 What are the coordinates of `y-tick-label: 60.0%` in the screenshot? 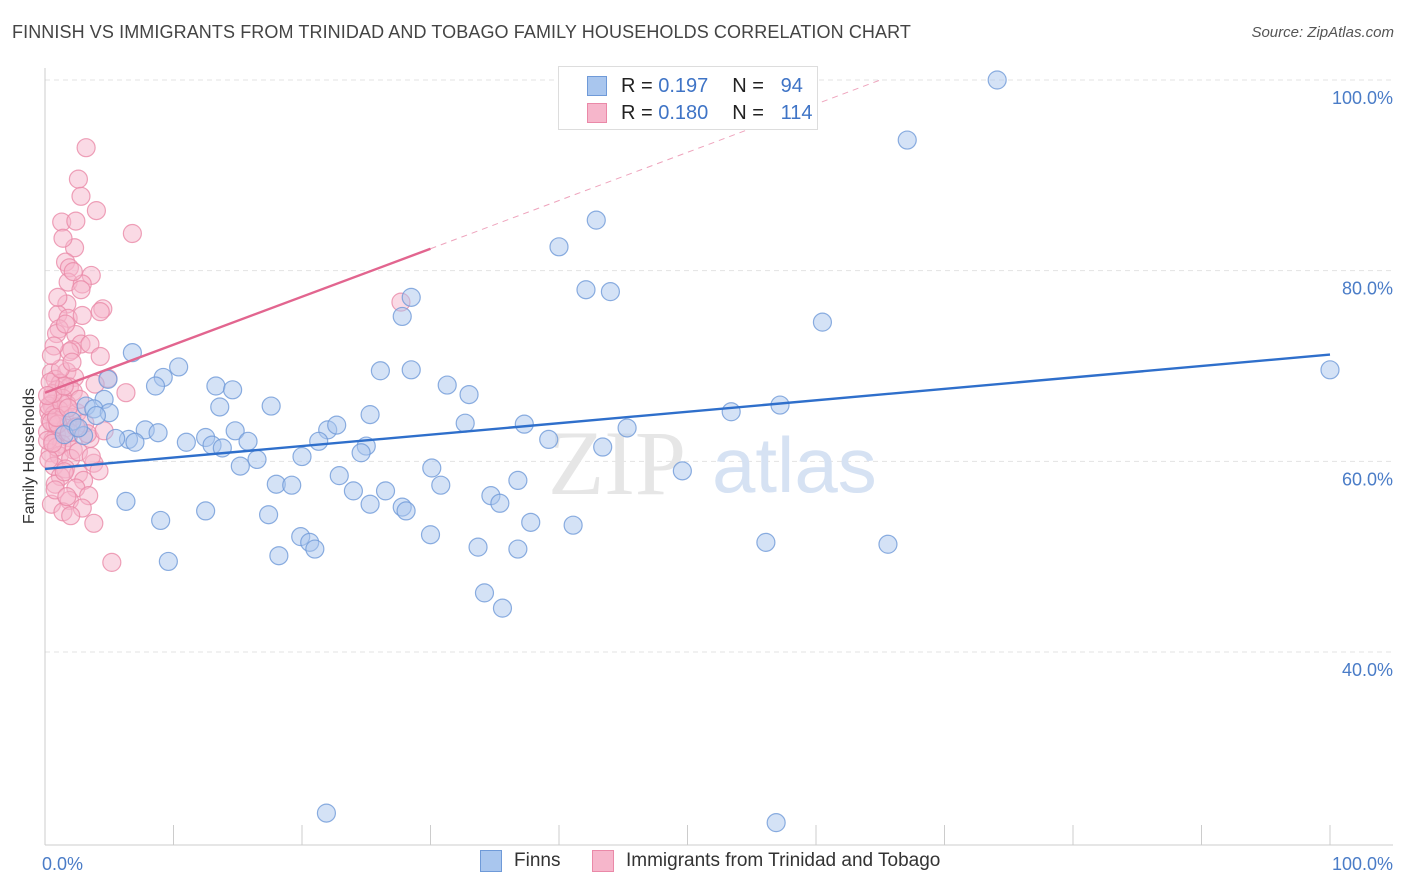 It's located at (1367, 479).